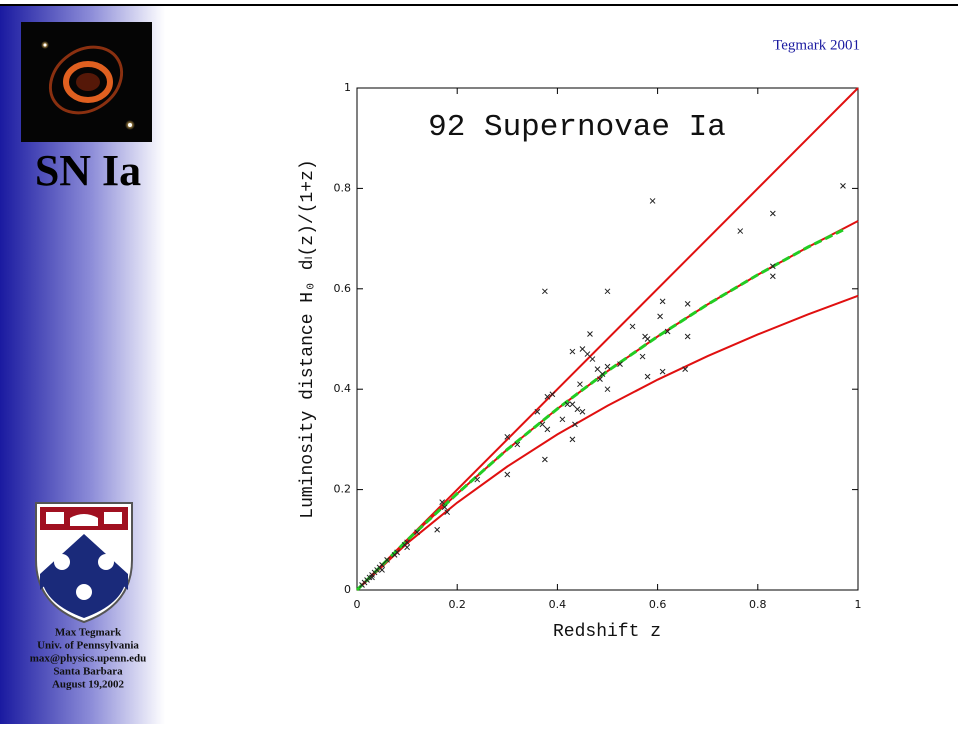  Describe the element at coordinates (88, 659) in the screenshot. I see `footer-line: max@physics.upenn.edu` at that location.